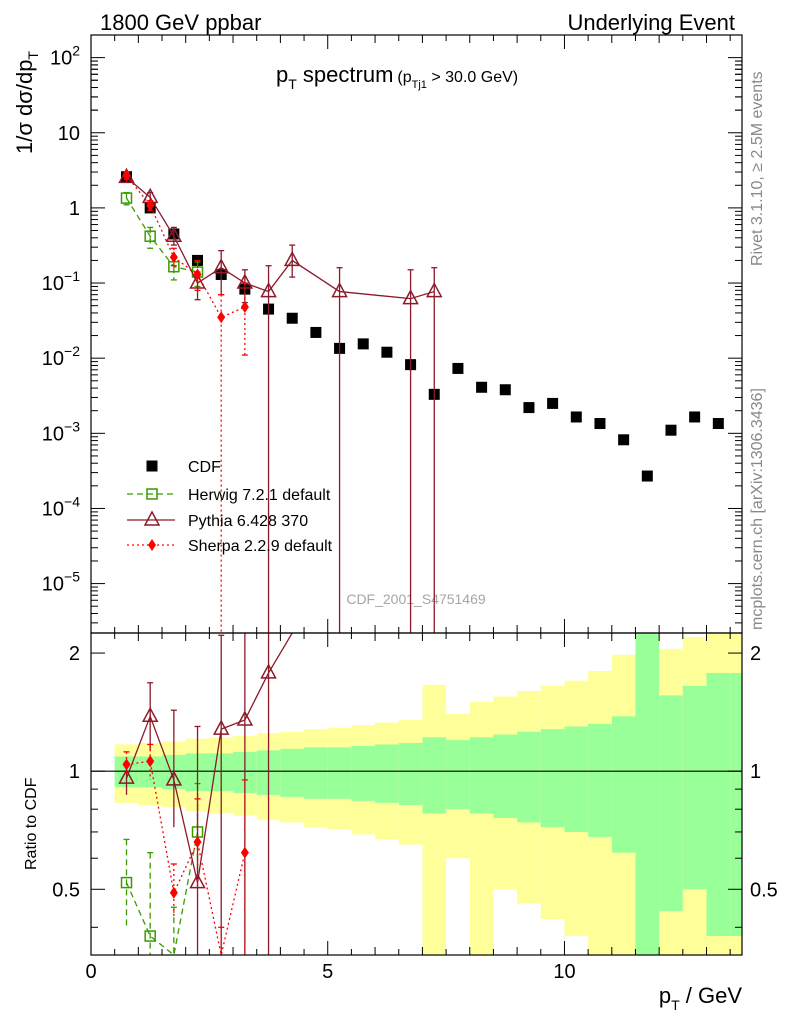  What do you see at coordinates (61, 582) in the screenshot?
I see `y-tick-label: 10⁻⁵` at bounding box center [61, 582].